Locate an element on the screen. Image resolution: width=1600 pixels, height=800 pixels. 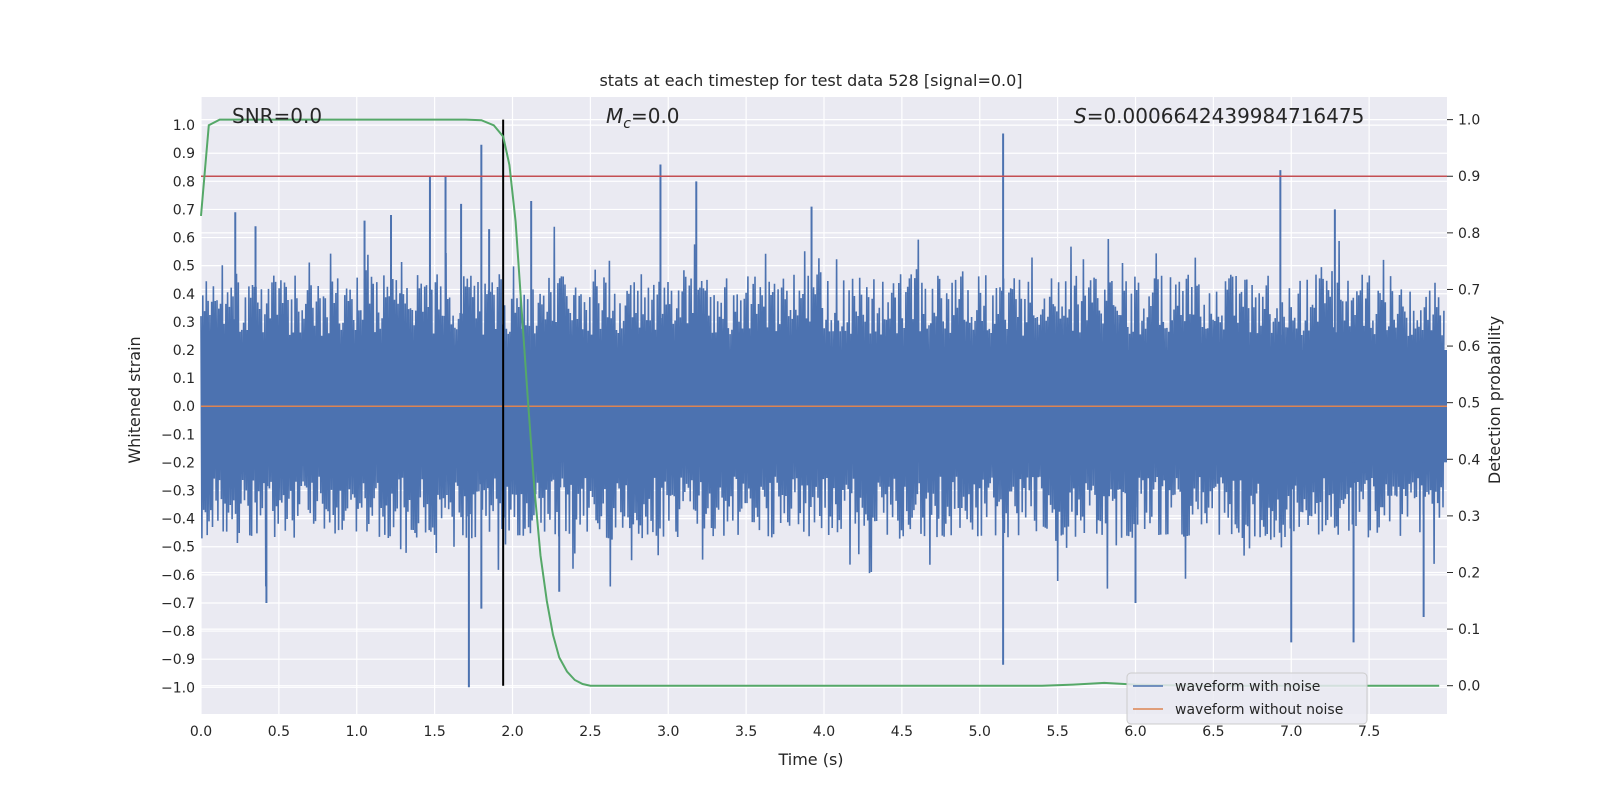
y-axis-label: Whitened strain is located at coordinates (134, 399).